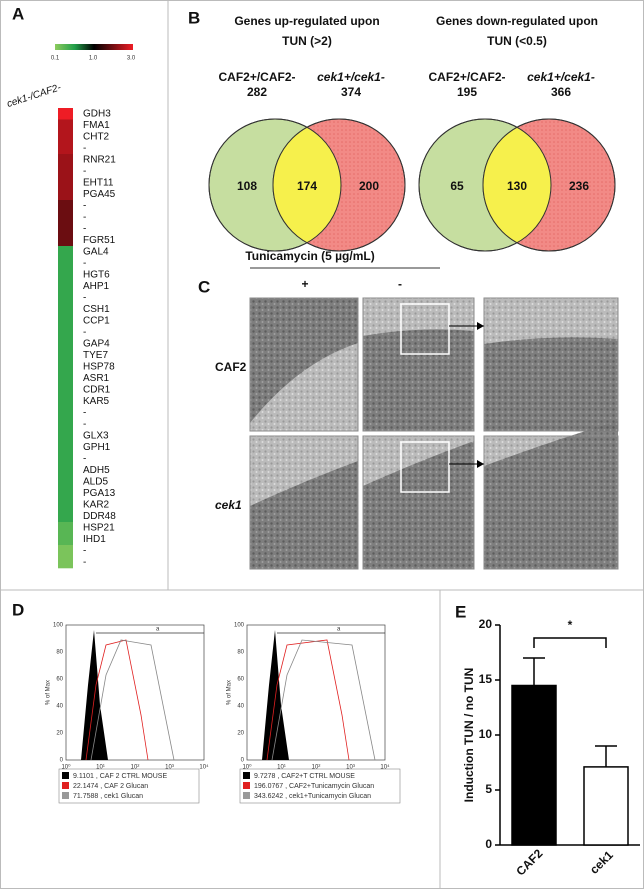  What do you see at coordinates (460, 611) in the screenshot?
I see `panel-label: E` at bounding box center [460, 611].